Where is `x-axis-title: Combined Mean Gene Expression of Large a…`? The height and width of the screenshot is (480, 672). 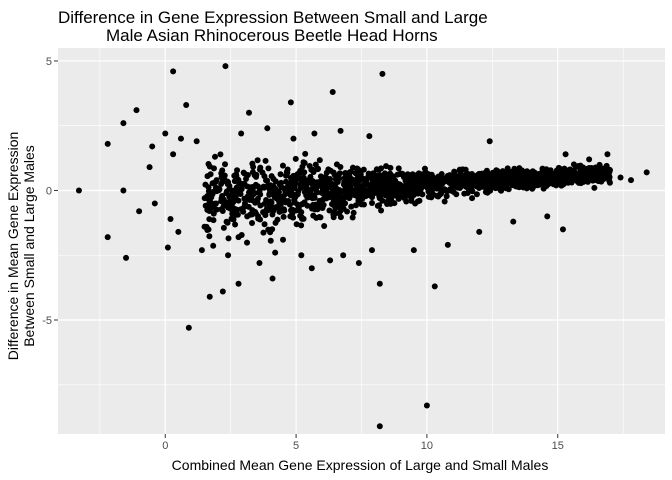
x-axis-title: Combined Mean Gene Expression of Large a… is located at coordinates (360, 465).